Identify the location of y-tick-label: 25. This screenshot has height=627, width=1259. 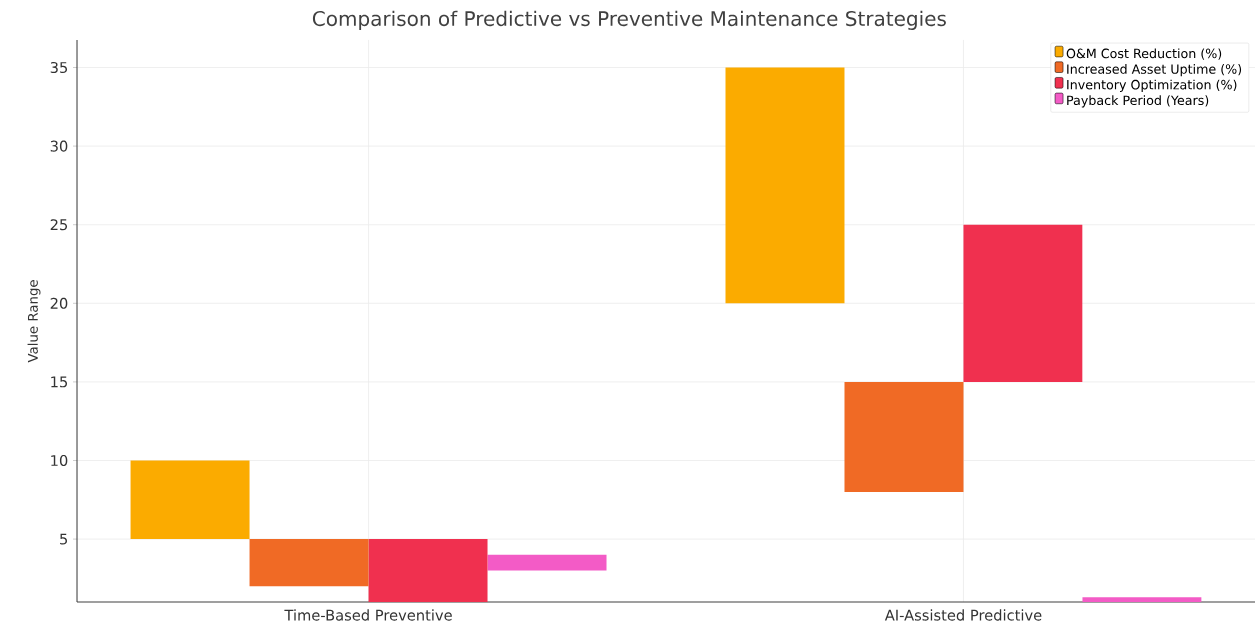
(59, 225).